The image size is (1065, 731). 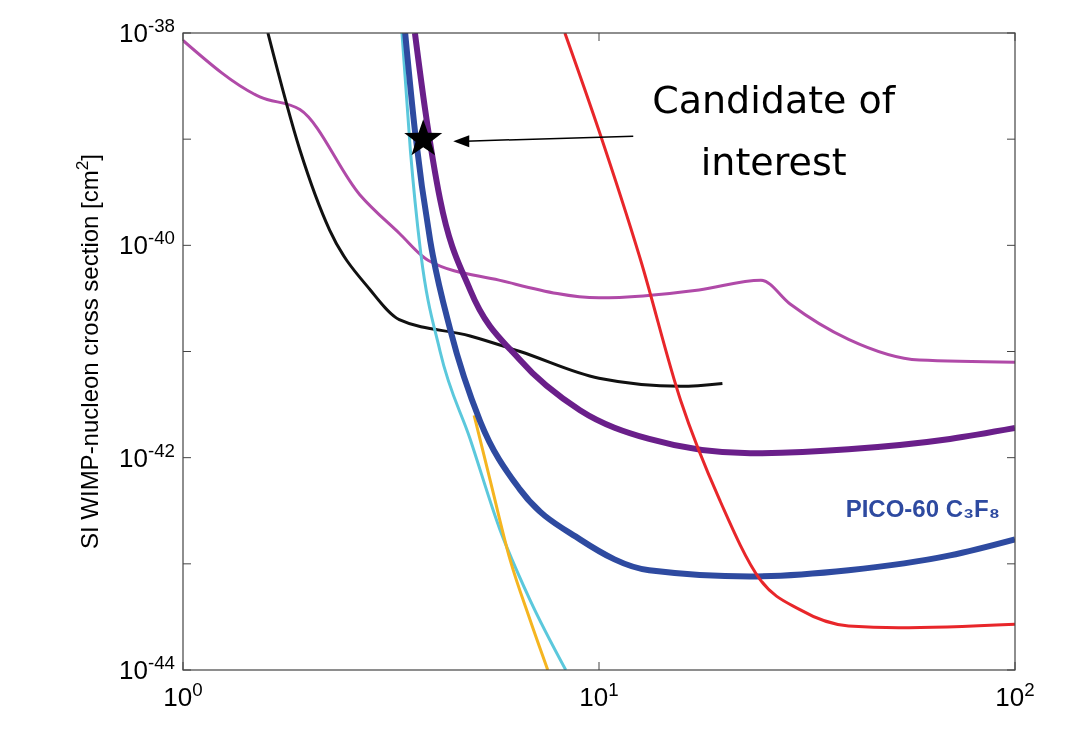 What do you see at coordinates (1015, 695) in the screenshot?
I see `x-tick-label: 10$^{2}$` at bounding box center [1015, 695].